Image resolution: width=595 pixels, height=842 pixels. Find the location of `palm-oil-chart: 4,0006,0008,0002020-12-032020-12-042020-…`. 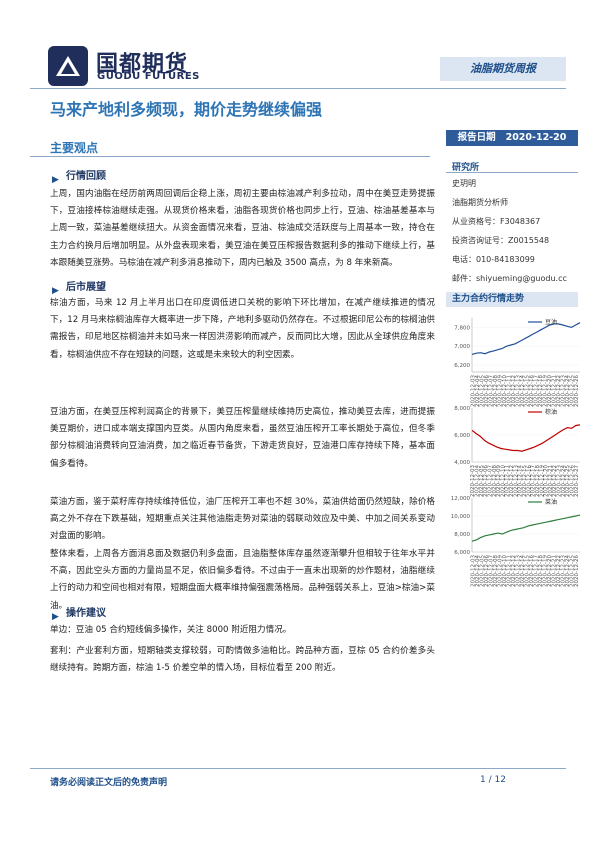

palm-oil-chart: 4,0006,0008,0002020-12-032020-12-042020-… is located at coordinates (517, 451).